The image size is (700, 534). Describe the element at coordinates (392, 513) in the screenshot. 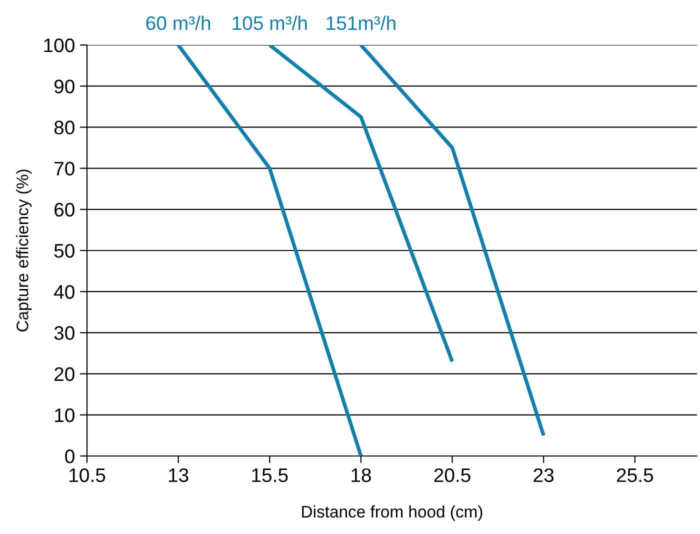

I see `x-axis-title: Distance from hood (cm)` at that location.